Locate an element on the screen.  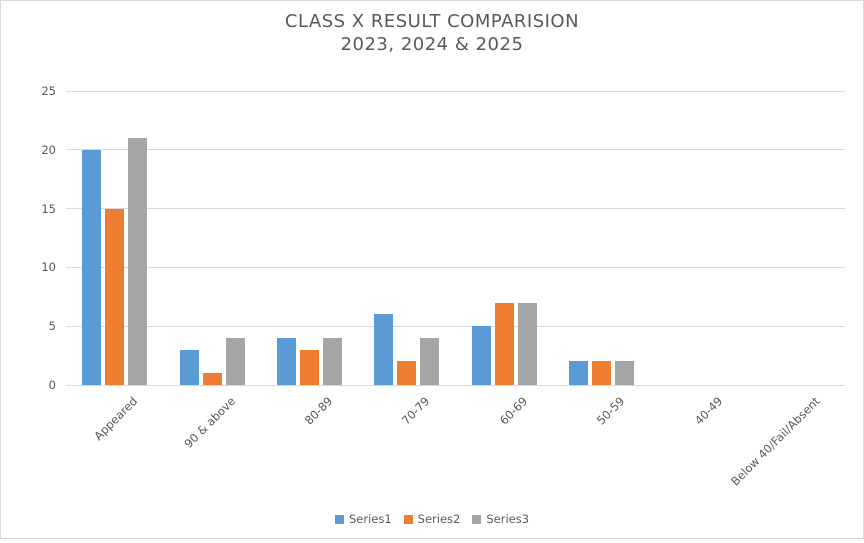
legend-item-series2: Series2 is located at coordinates (432, 519).